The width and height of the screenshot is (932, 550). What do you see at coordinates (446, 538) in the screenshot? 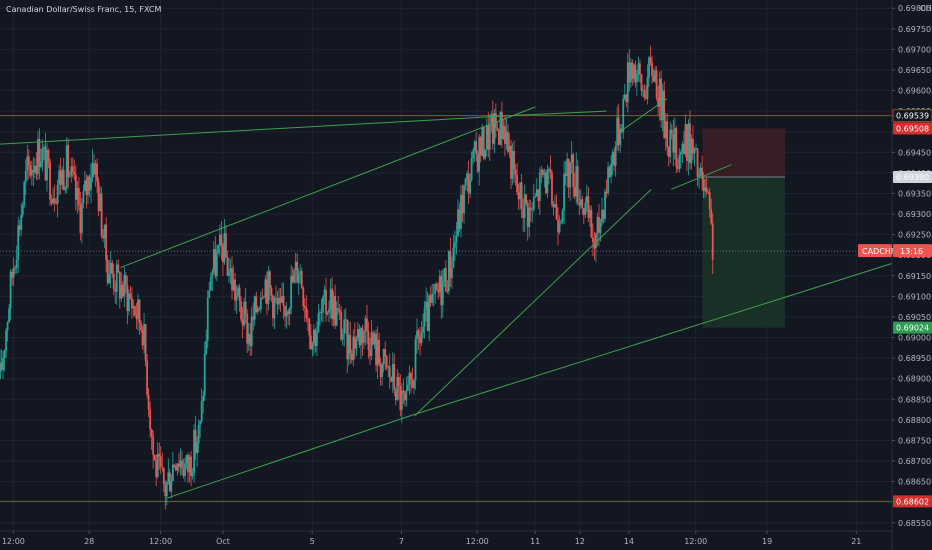
I see `time-axis: 12:00 28 12:00 Oct 5 7 12:00 11 12 14 12:00 19 21` at bounding box center [446, 538].